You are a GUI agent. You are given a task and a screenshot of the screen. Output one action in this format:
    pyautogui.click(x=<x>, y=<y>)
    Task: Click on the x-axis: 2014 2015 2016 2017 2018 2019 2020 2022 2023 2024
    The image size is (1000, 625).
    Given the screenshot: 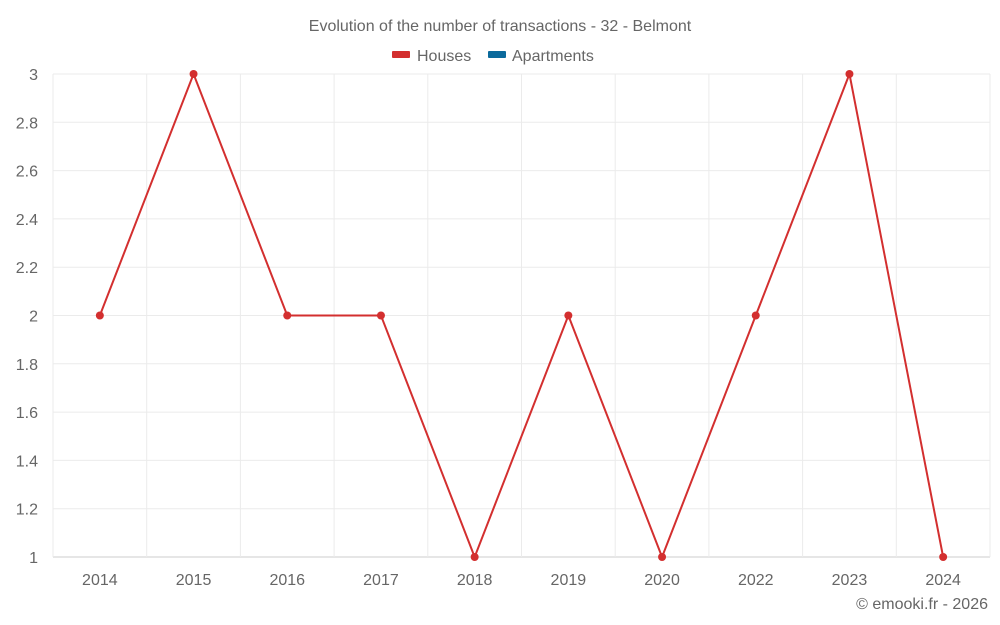 What is the action you would take?
    pyautogui.click(x=521, y=580)
    